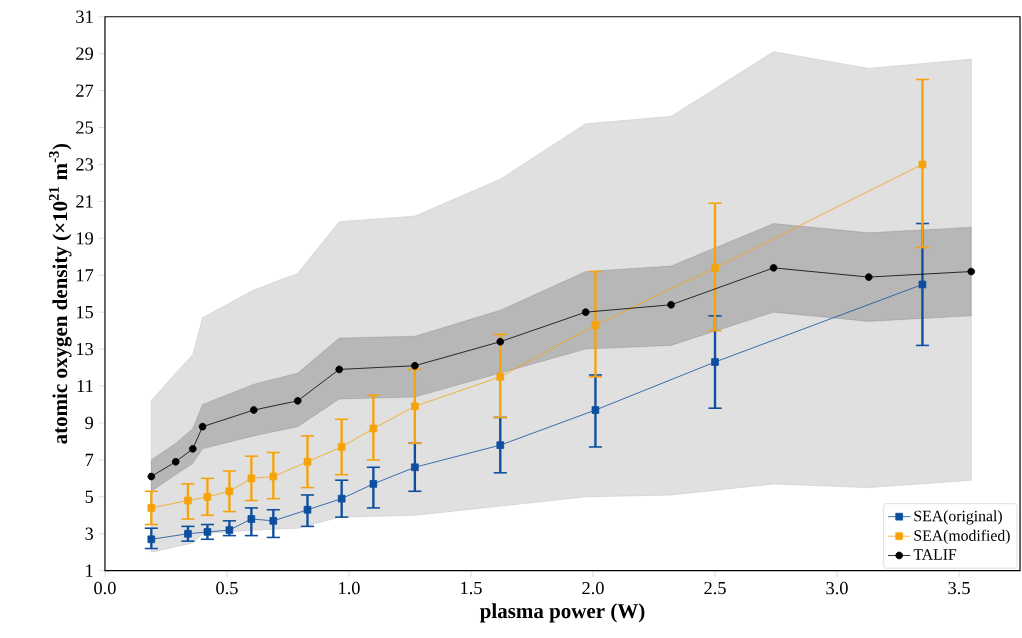 This screenshot has height=638, width=1022. I want to click on legend-label: TALIF, so click(935, 554).